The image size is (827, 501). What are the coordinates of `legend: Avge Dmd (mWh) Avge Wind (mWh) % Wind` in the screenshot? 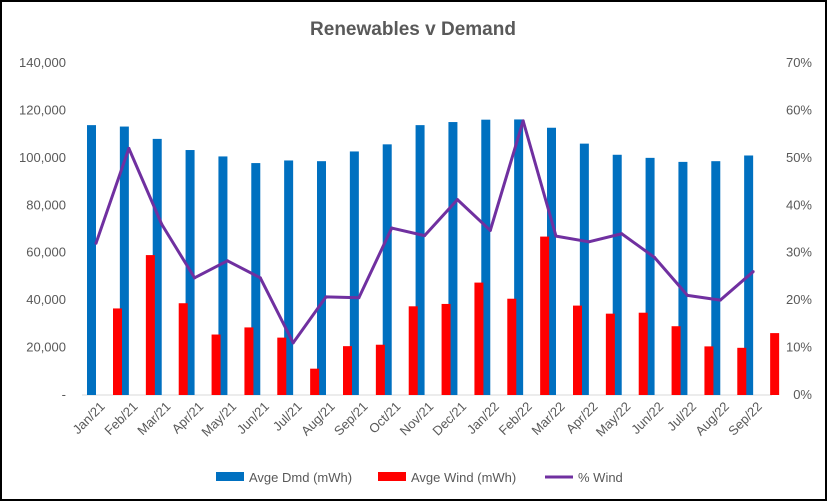 It's located at (419, 477).